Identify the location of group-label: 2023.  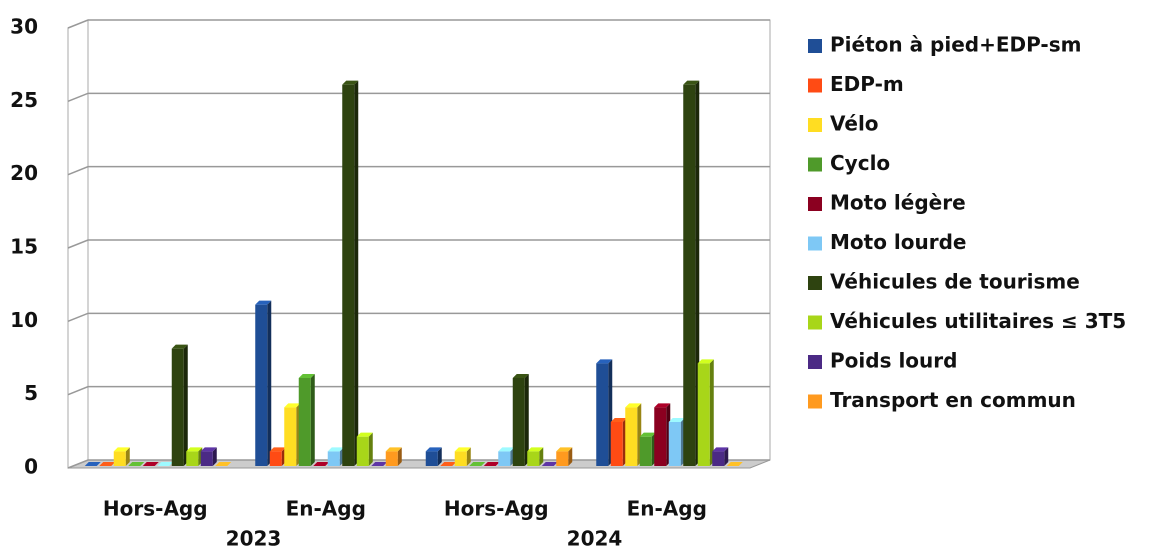
(254, 539).